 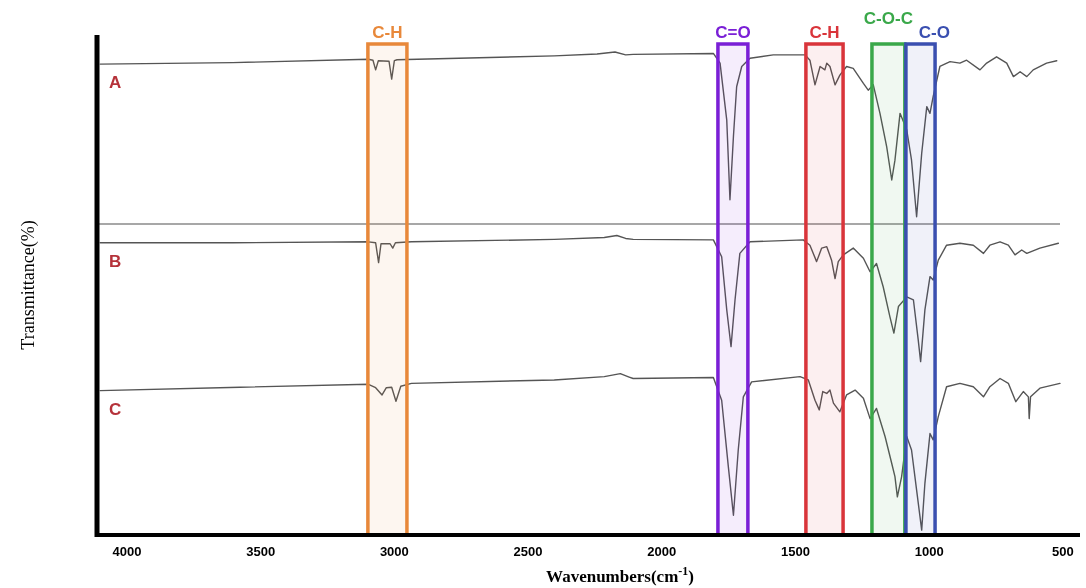 I want to click on x-tick-label: 4000, so click(x=127, y=551).